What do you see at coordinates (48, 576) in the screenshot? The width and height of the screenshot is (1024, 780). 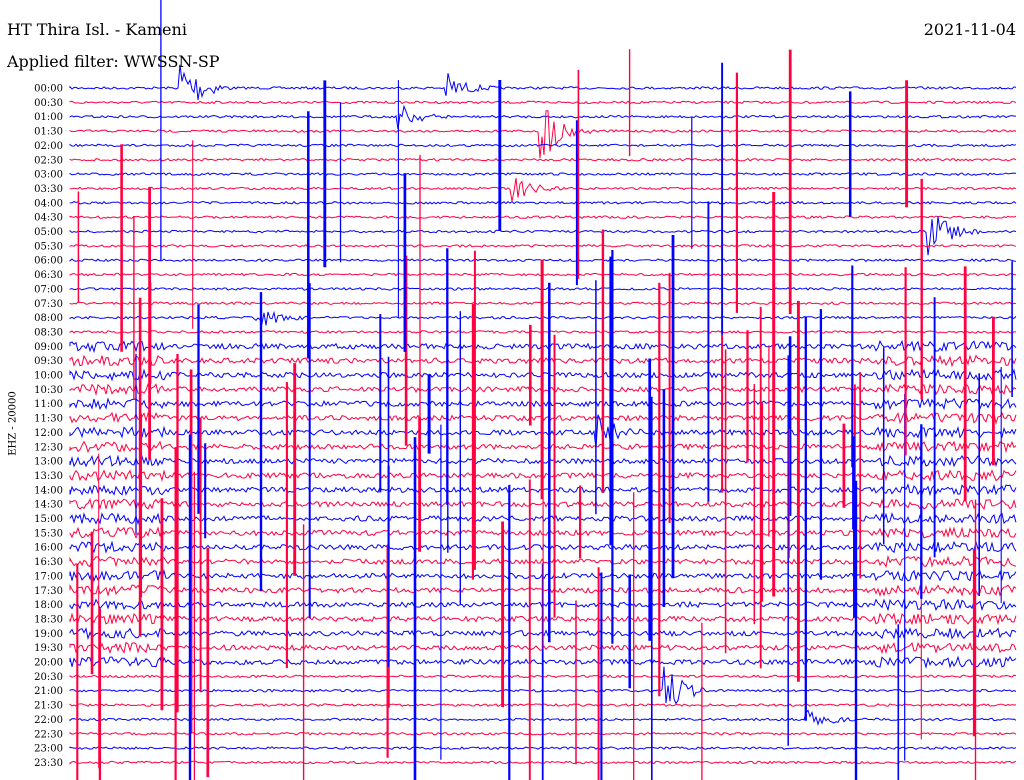 I see `time-label: 17:00` at bounding box center [48, 576].